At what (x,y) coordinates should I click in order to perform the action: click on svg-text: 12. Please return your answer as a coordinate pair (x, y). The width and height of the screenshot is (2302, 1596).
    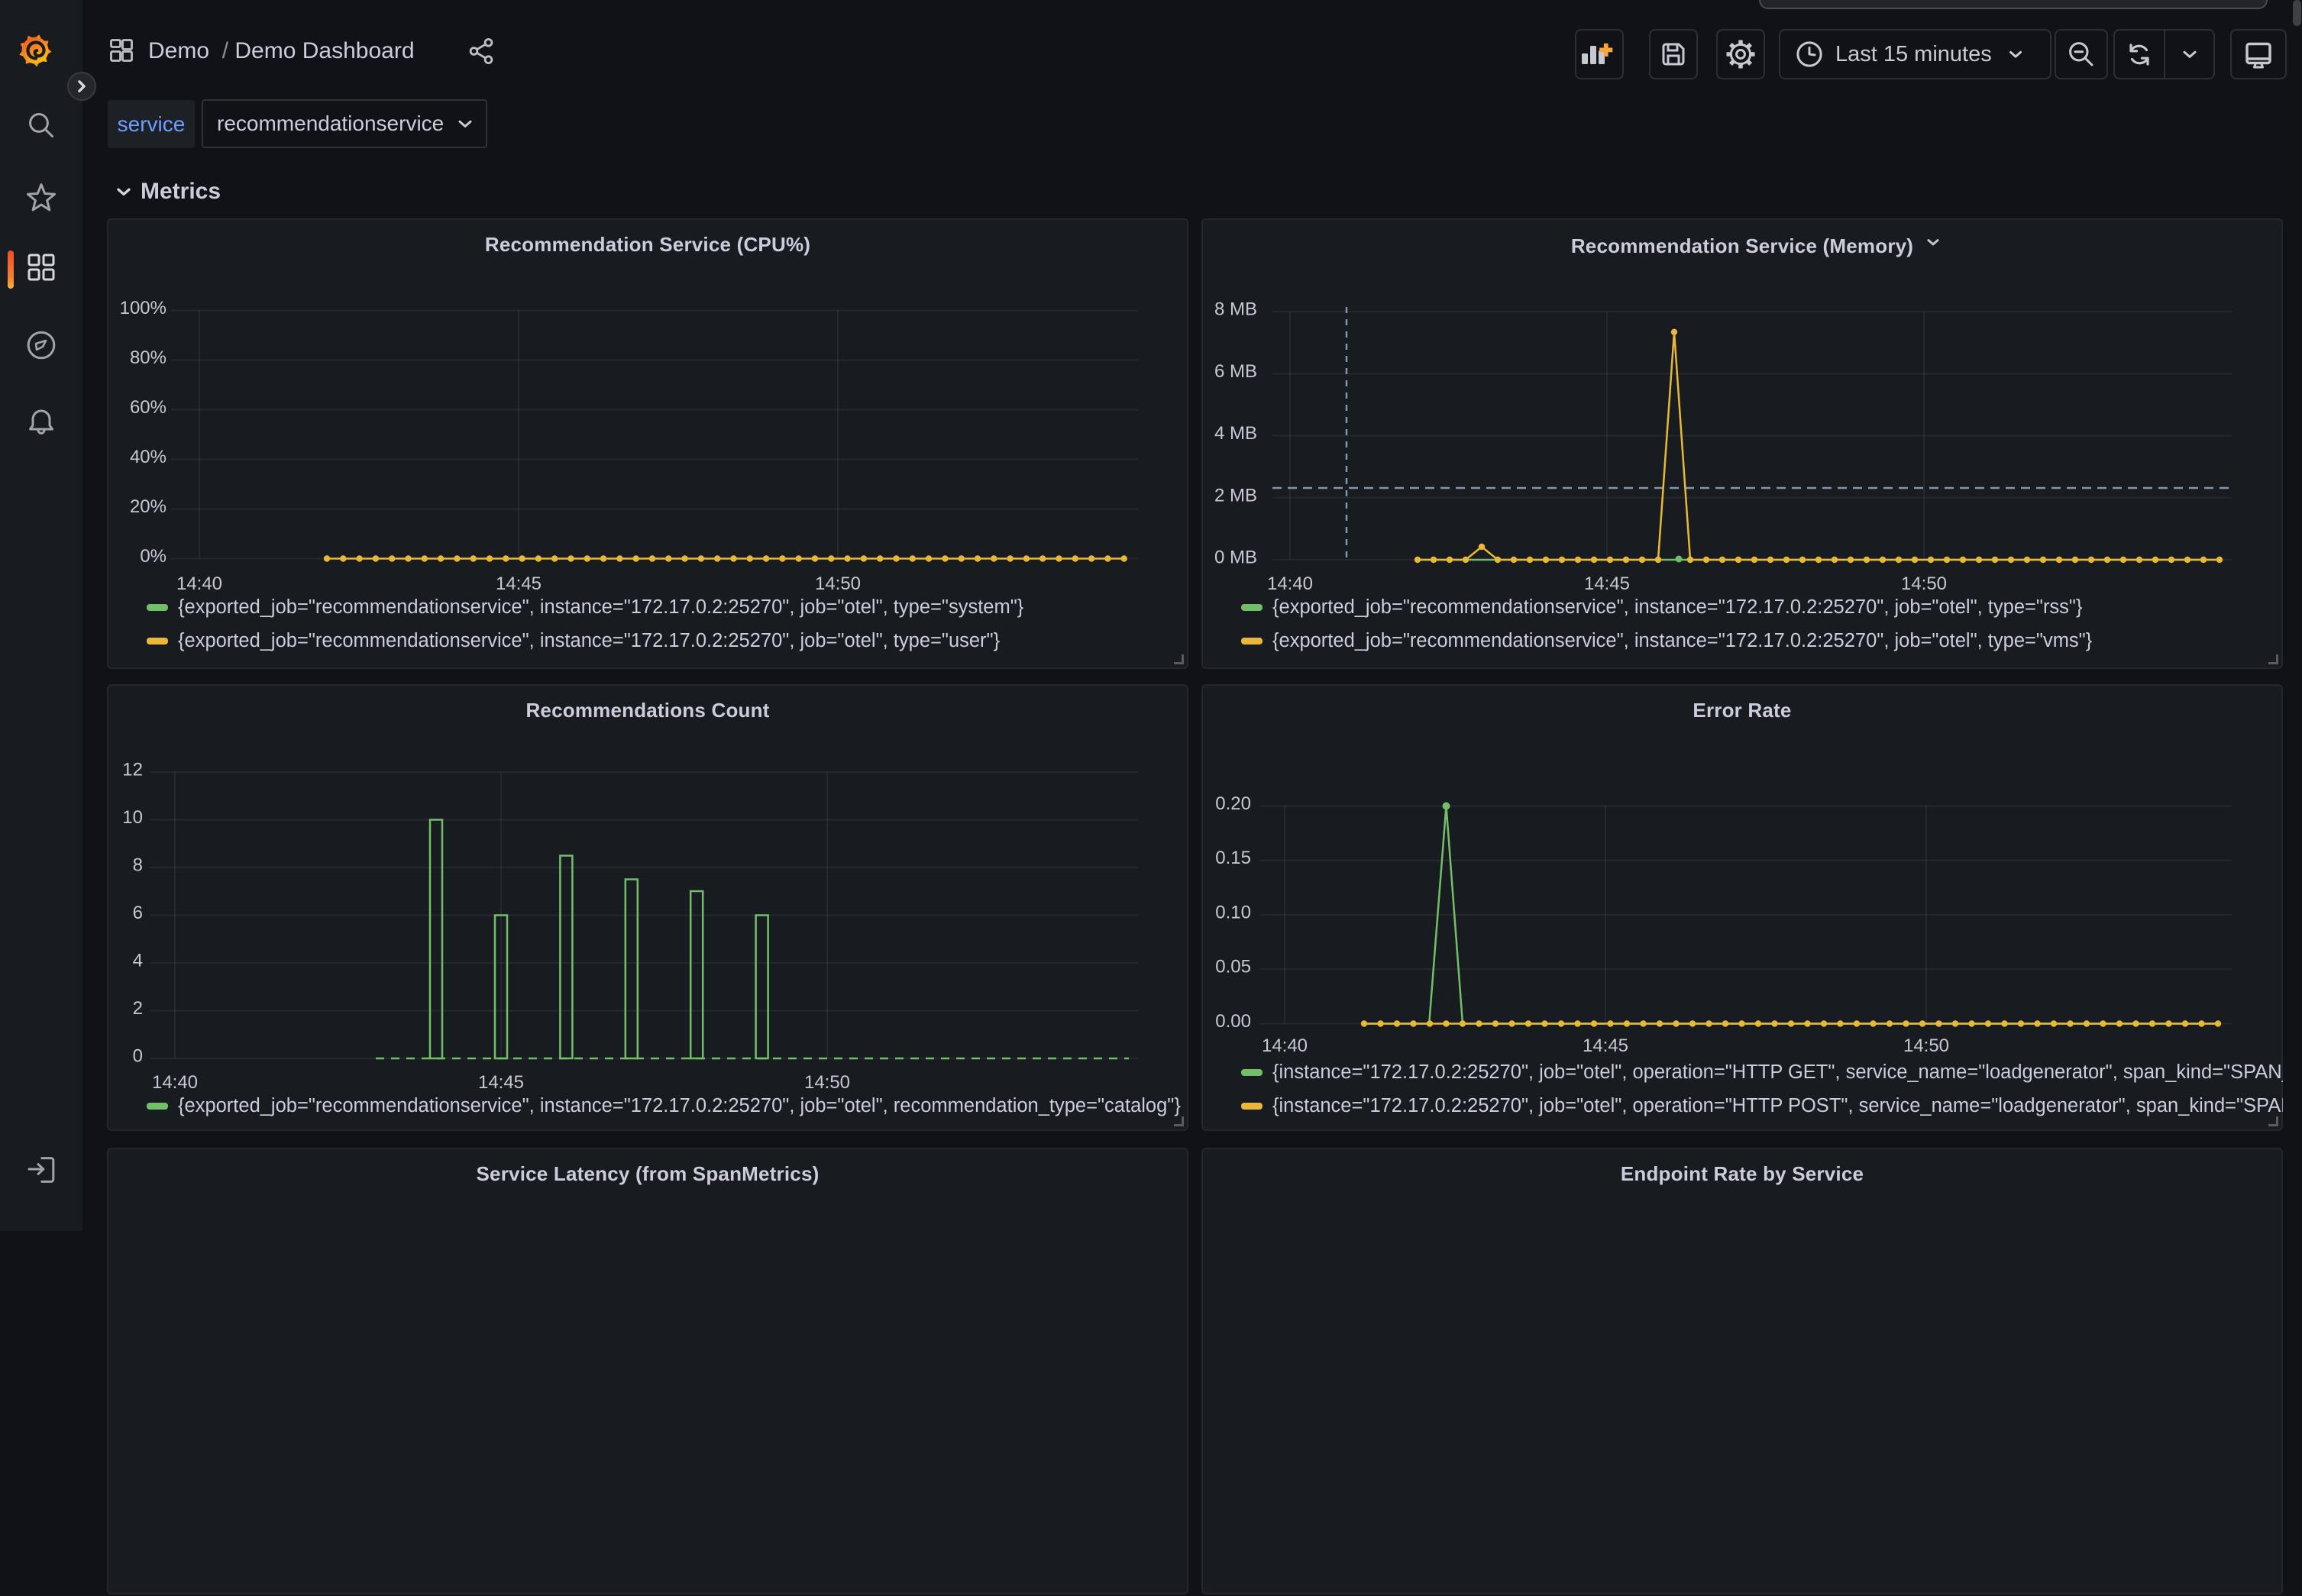
    Looking at the image, I should click on (132, 770).